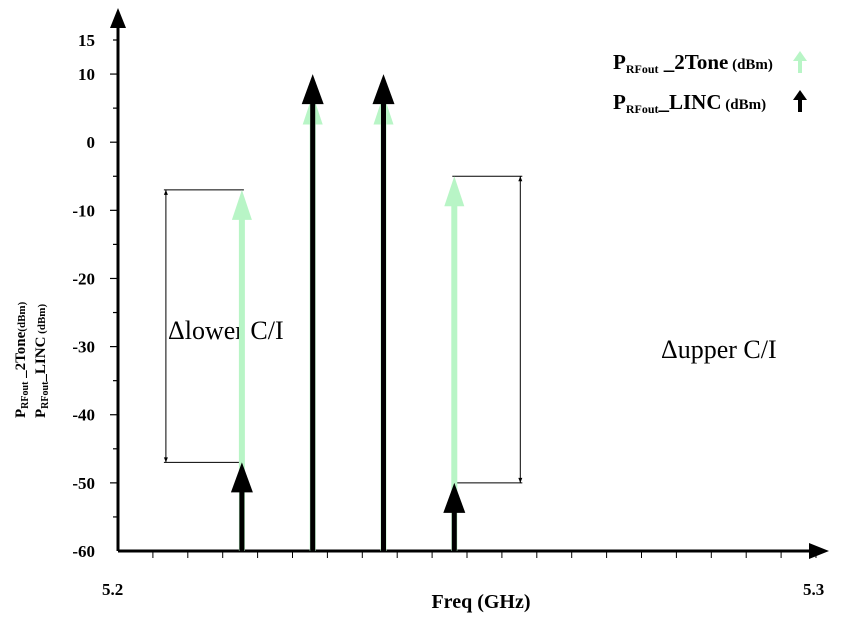 The image size is (841, 617). I want to click on legend-linc-main: P, so click(619, 102).